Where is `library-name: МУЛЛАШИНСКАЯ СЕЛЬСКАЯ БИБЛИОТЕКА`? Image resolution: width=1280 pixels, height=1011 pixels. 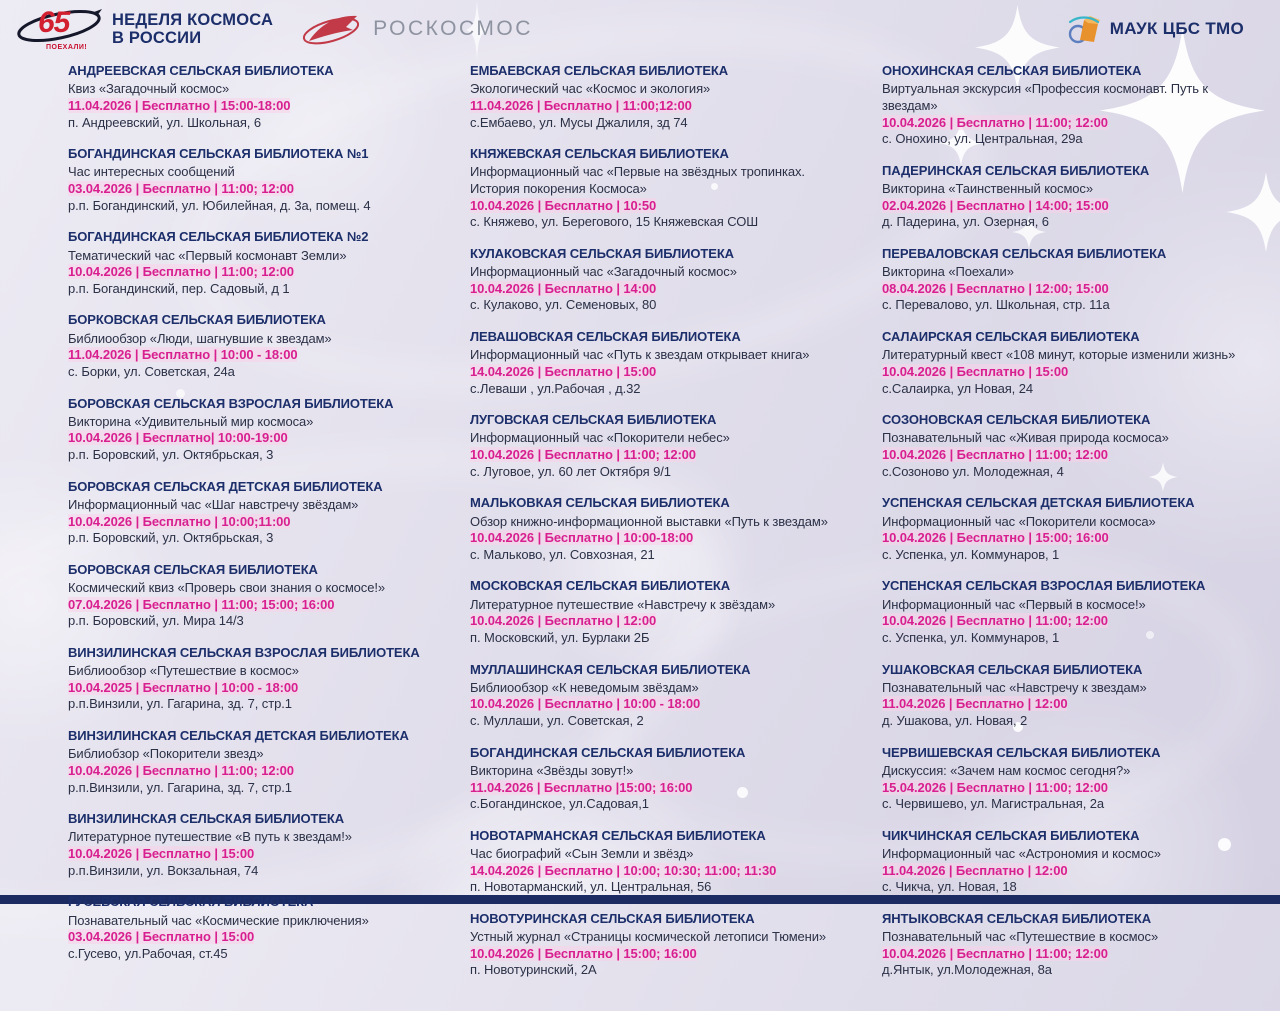
library-name: МУЛЛАШИНСКАЯ СЕЛЬСКАЯ БИБЛИОТЕКА is located at coordinates (610, 669).